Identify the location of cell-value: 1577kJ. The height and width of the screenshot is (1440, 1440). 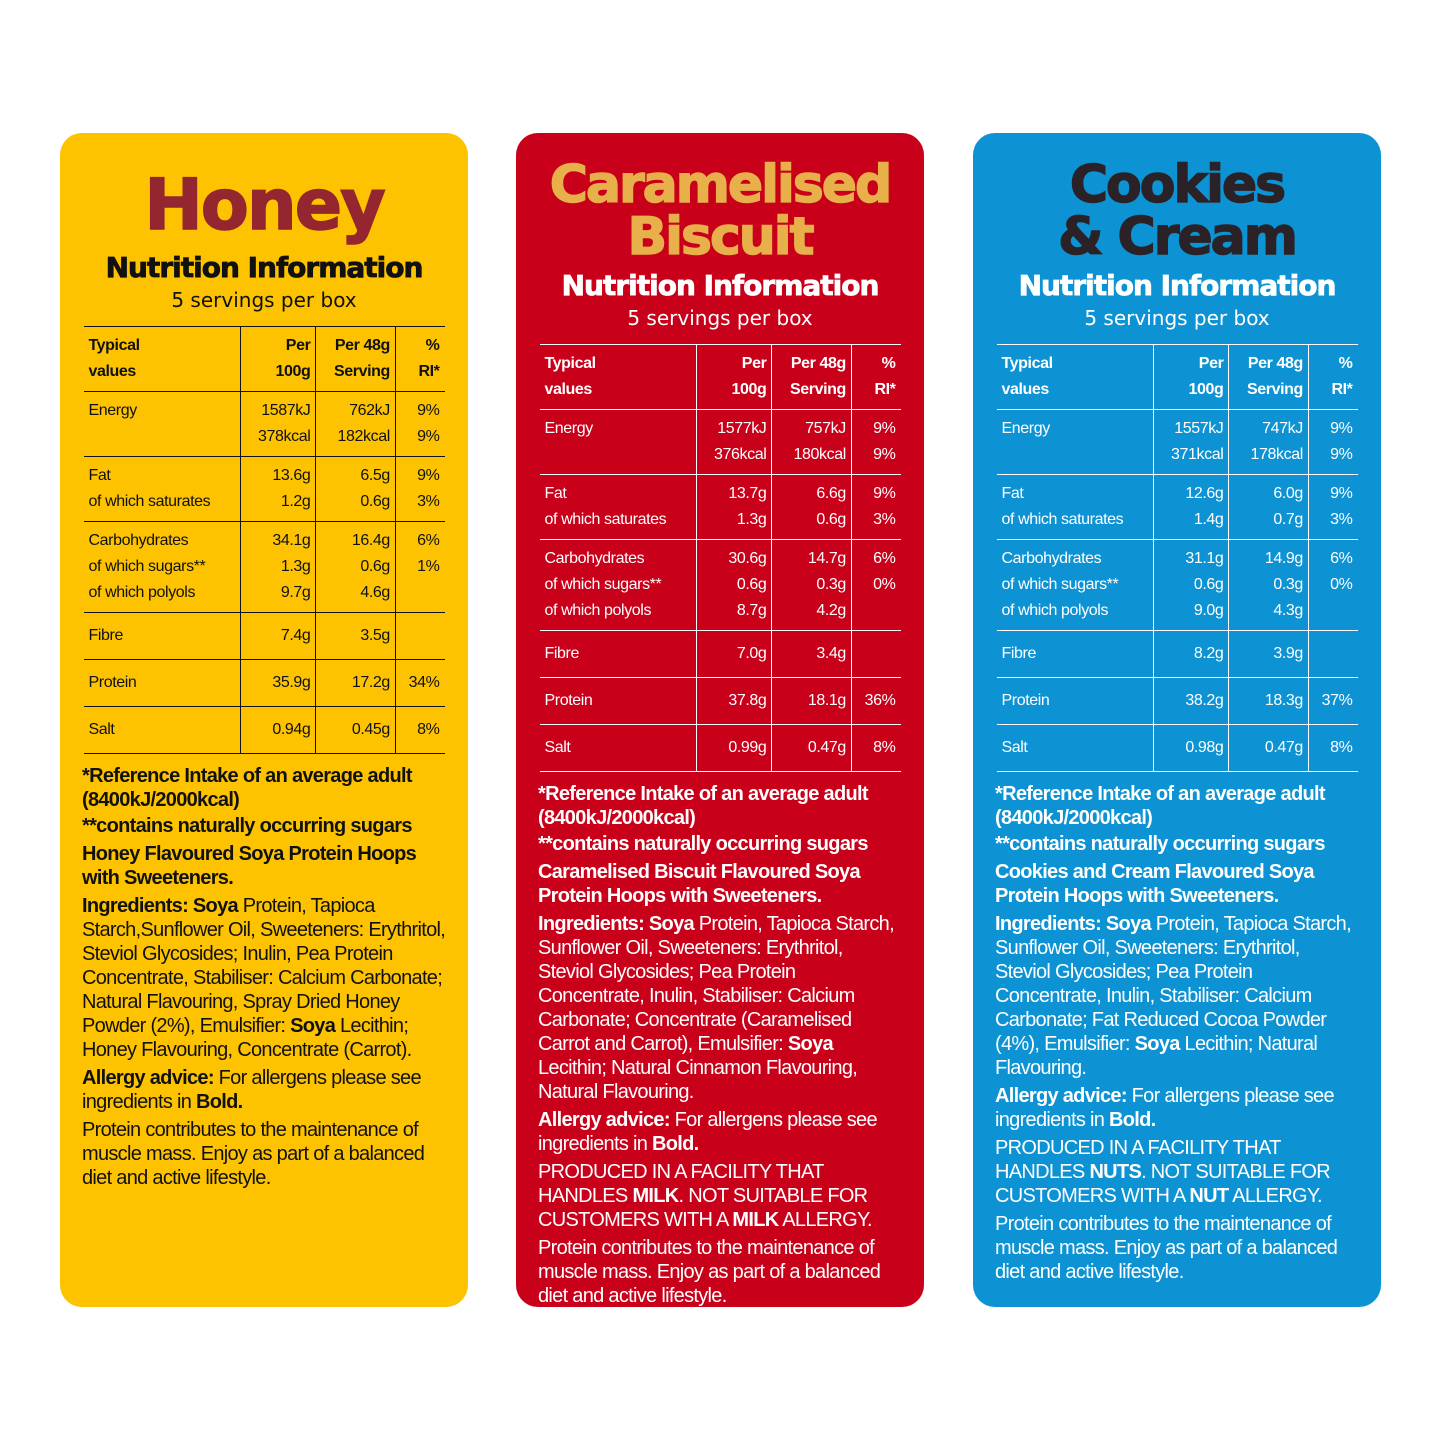
(742, 428).